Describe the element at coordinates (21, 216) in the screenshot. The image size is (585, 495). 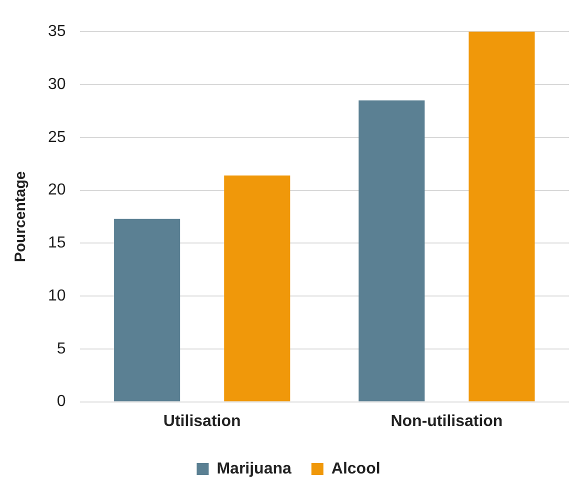
I see `y-axis-title: Pourcentage` at that location.